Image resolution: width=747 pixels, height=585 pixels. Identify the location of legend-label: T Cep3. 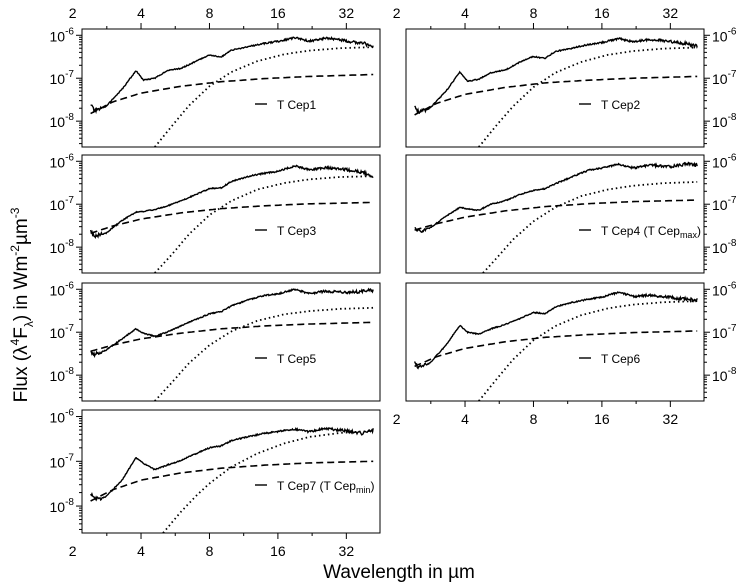
(296, 231).